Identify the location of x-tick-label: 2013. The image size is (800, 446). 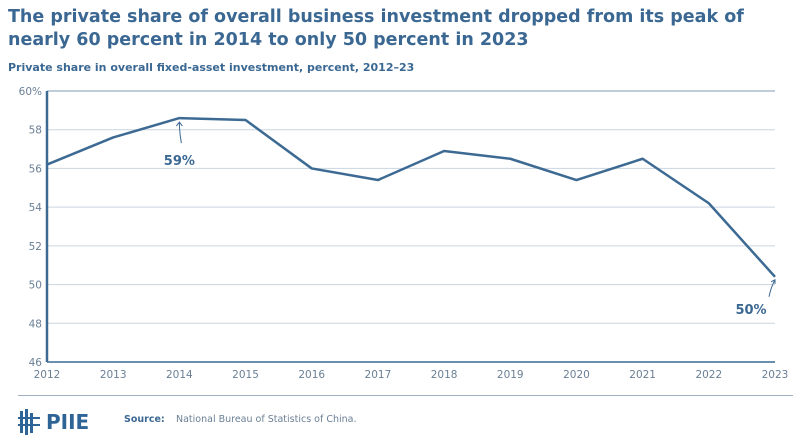
(113, 375).